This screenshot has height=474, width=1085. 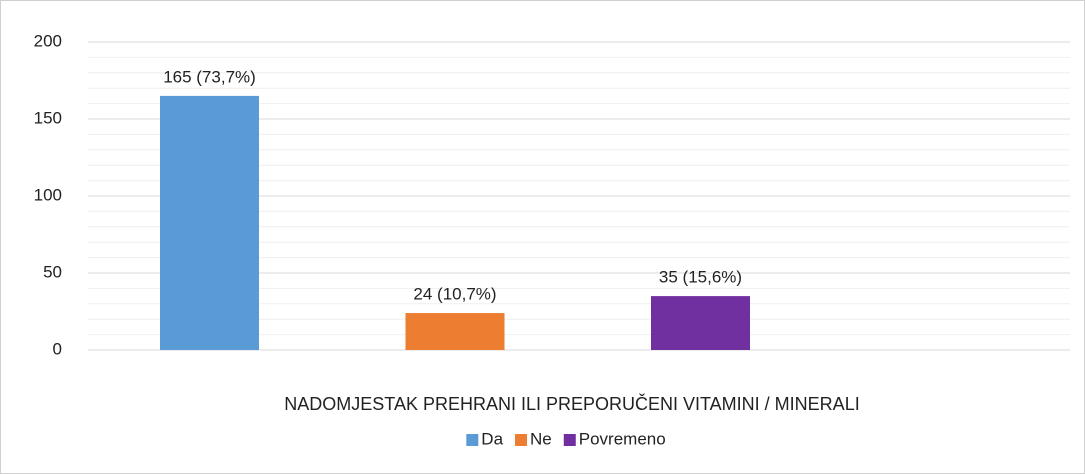 What do you see at coordinates (57, 348) in the screenshot?
I see `y-tick-label: 0` at bounding box center [57, 348].